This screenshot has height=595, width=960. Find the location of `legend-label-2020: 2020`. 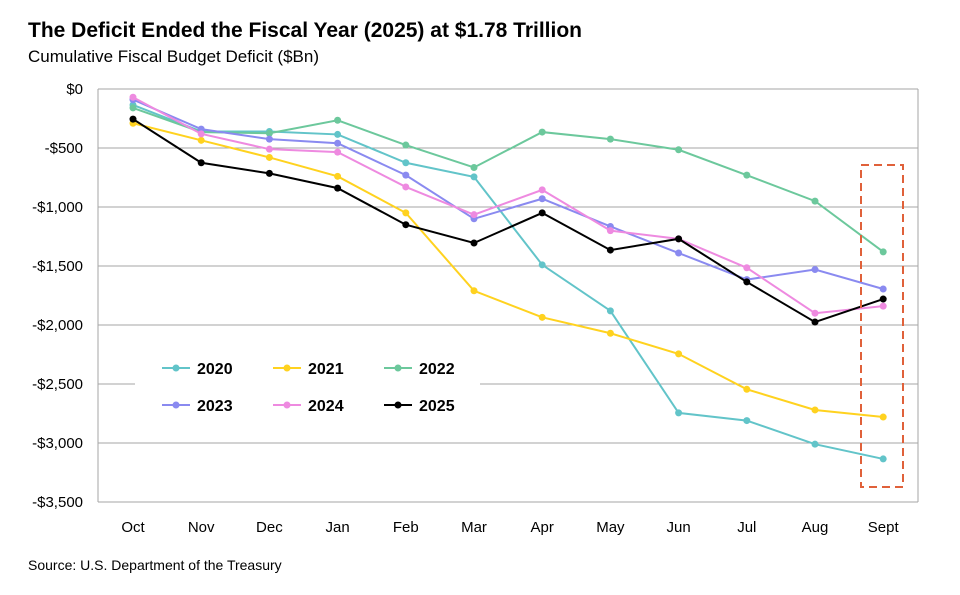

legend-label-2020: 2020 is located at coordinates (215, 369).